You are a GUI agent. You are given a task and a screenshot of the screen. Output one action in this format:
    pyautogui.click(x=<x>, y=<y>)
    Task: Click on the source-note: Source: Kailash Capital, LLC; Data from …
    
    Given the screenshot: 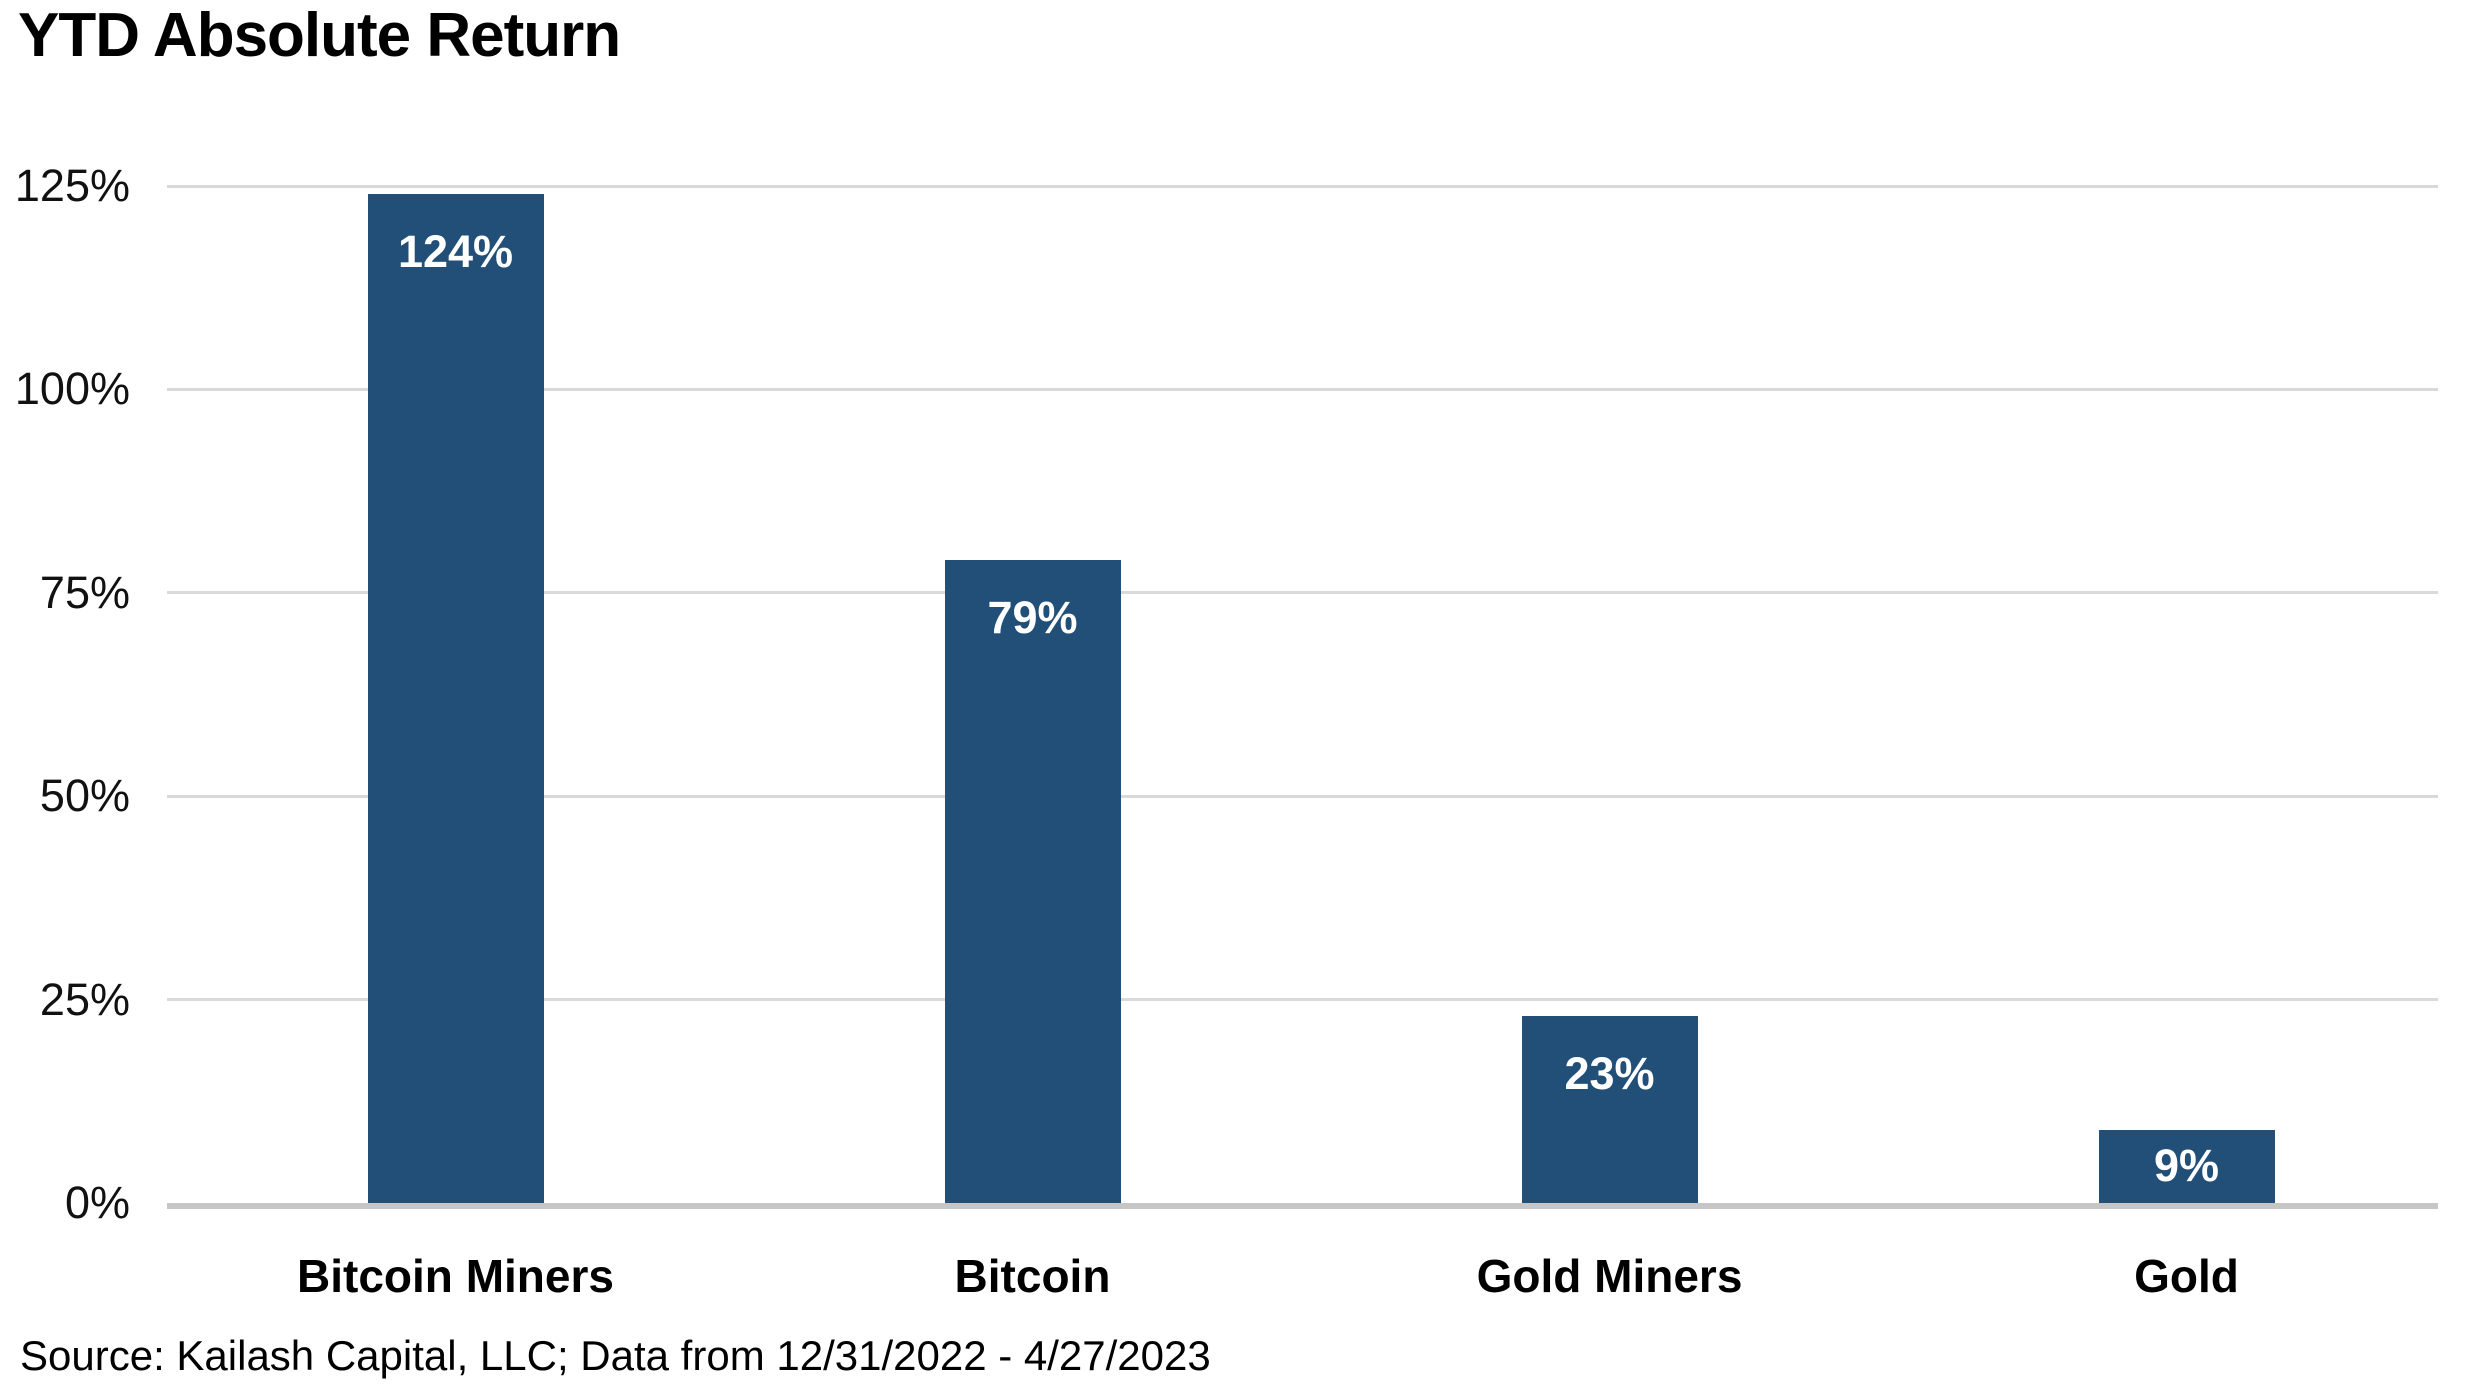 What is the action you would take?
    pyautogui.click(x=615, y=1355)
    